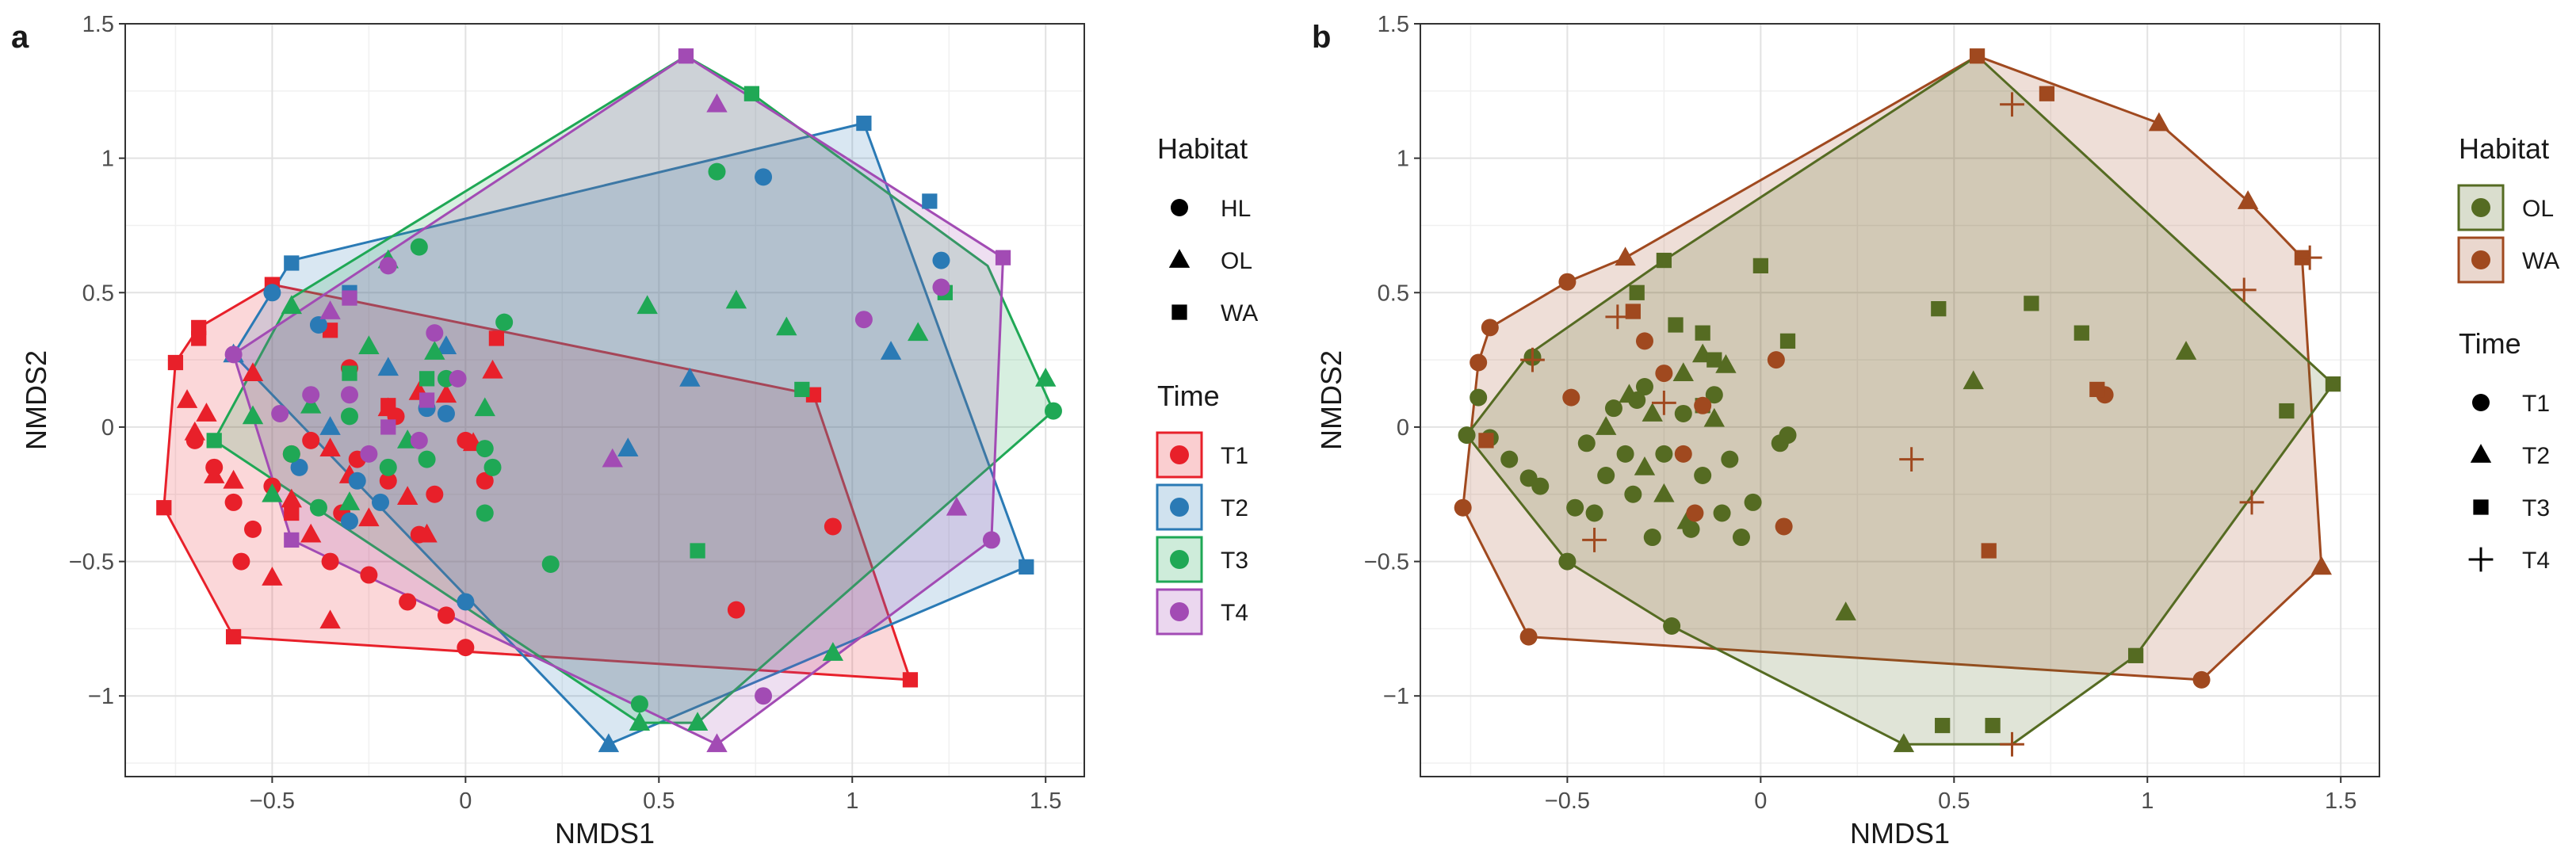 Image resolution: width=2576 pixels, height=859 pixels. What do you see at coordinates (1179, 312) in the screenshot?
I see `legend-square-icon` at bounding box center [1179, 312].